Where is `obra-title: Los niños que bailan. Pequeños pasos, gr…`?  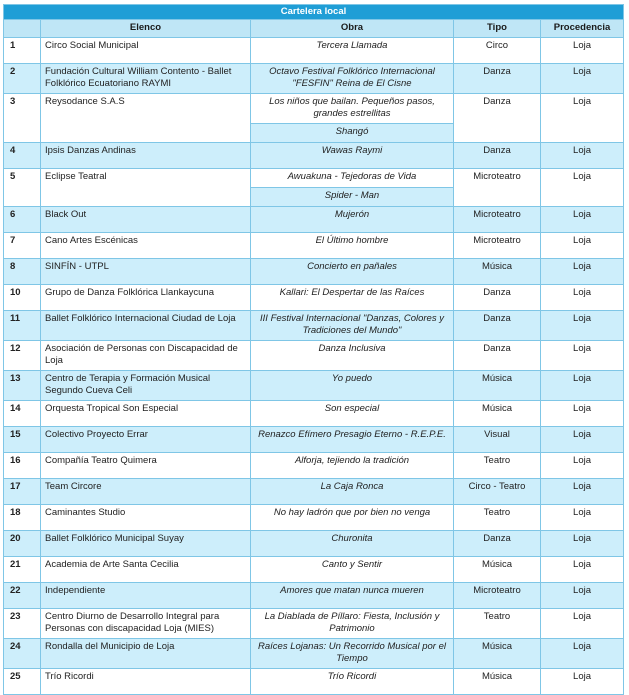
obra-title: Los niños que bailan. Pequeños pasos, gr… is located at coordinates (352, 108).